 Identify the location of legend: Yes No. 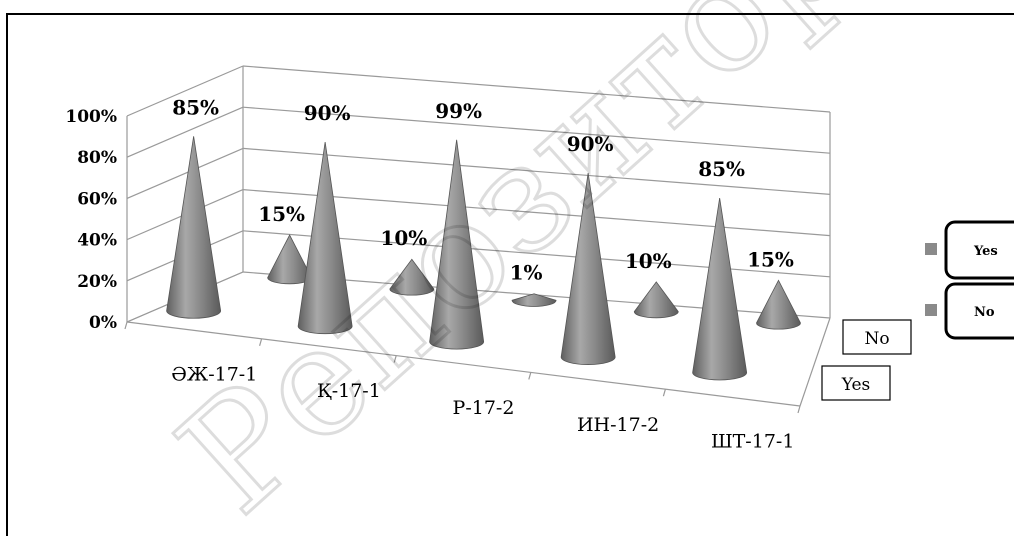
(969, 280).